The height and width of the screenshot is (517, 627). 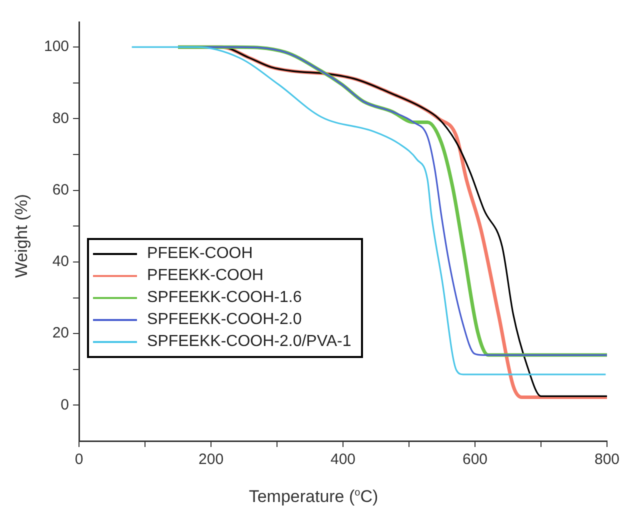 I want to click on x-tick-label: 200, so click(x=211, y=459).